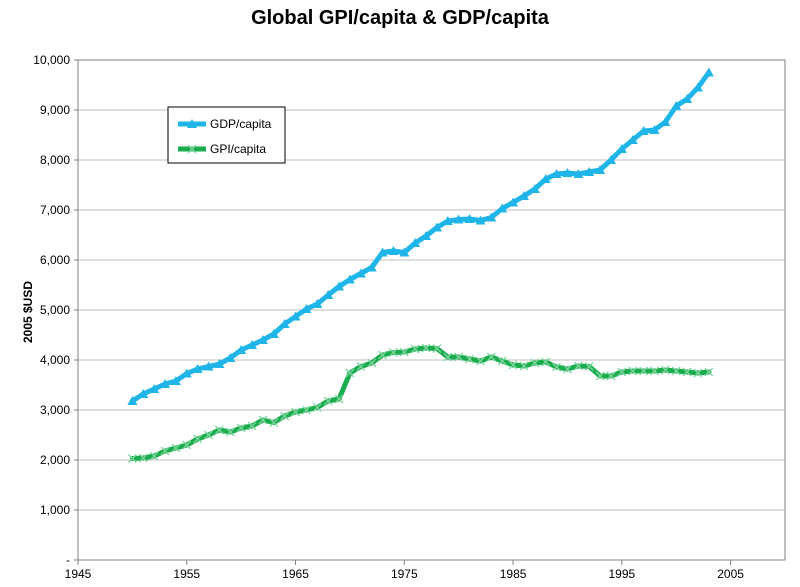 This screenshot has height=587, width=800. What do you see at coordinates (404, 574) in the screenshot?
I see `x-tick-label: 1975` at bounding box center [404, 574].